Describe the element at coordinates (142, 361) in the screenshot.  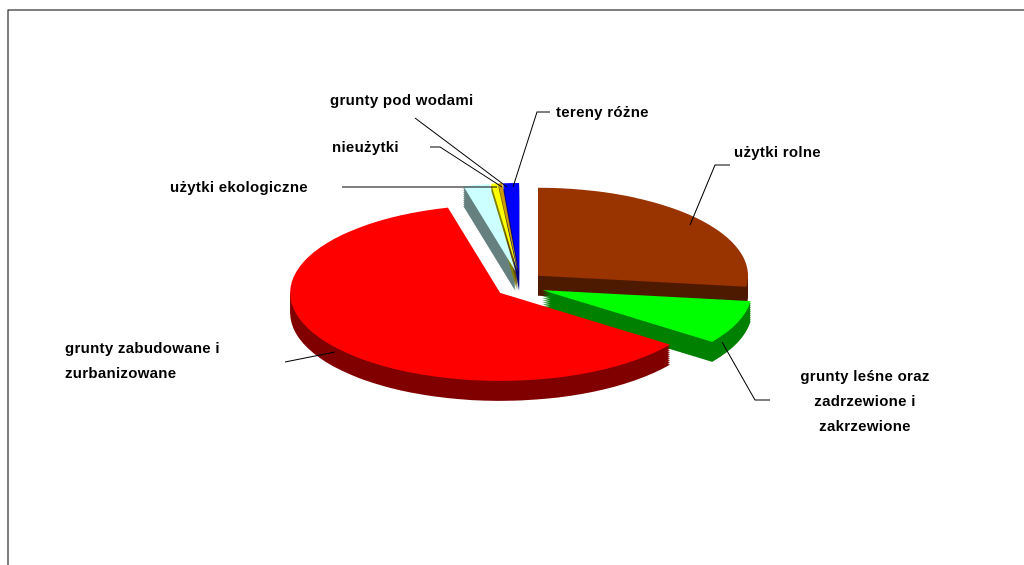
I see `slice-label: grunty zabudowane i zurbanizowane` at that location.